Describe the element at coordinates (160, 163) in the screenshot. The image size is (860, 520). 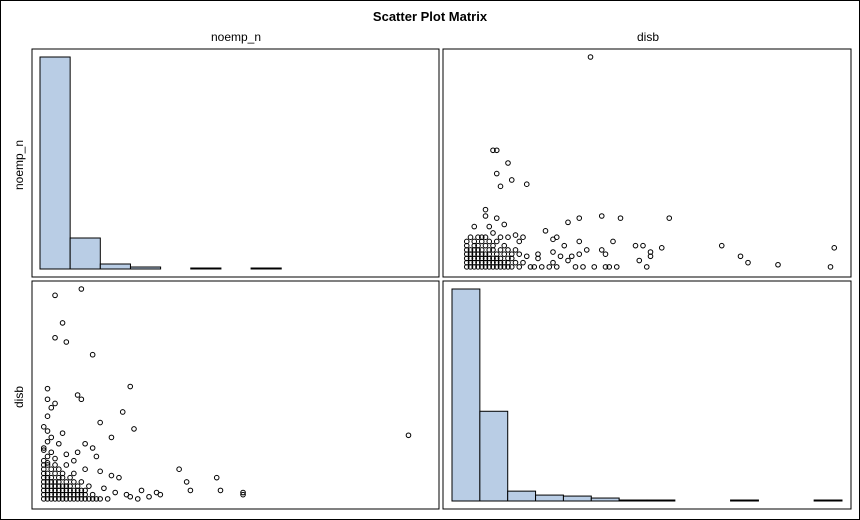
I see `noemp_n-histogram-bars` at that location.